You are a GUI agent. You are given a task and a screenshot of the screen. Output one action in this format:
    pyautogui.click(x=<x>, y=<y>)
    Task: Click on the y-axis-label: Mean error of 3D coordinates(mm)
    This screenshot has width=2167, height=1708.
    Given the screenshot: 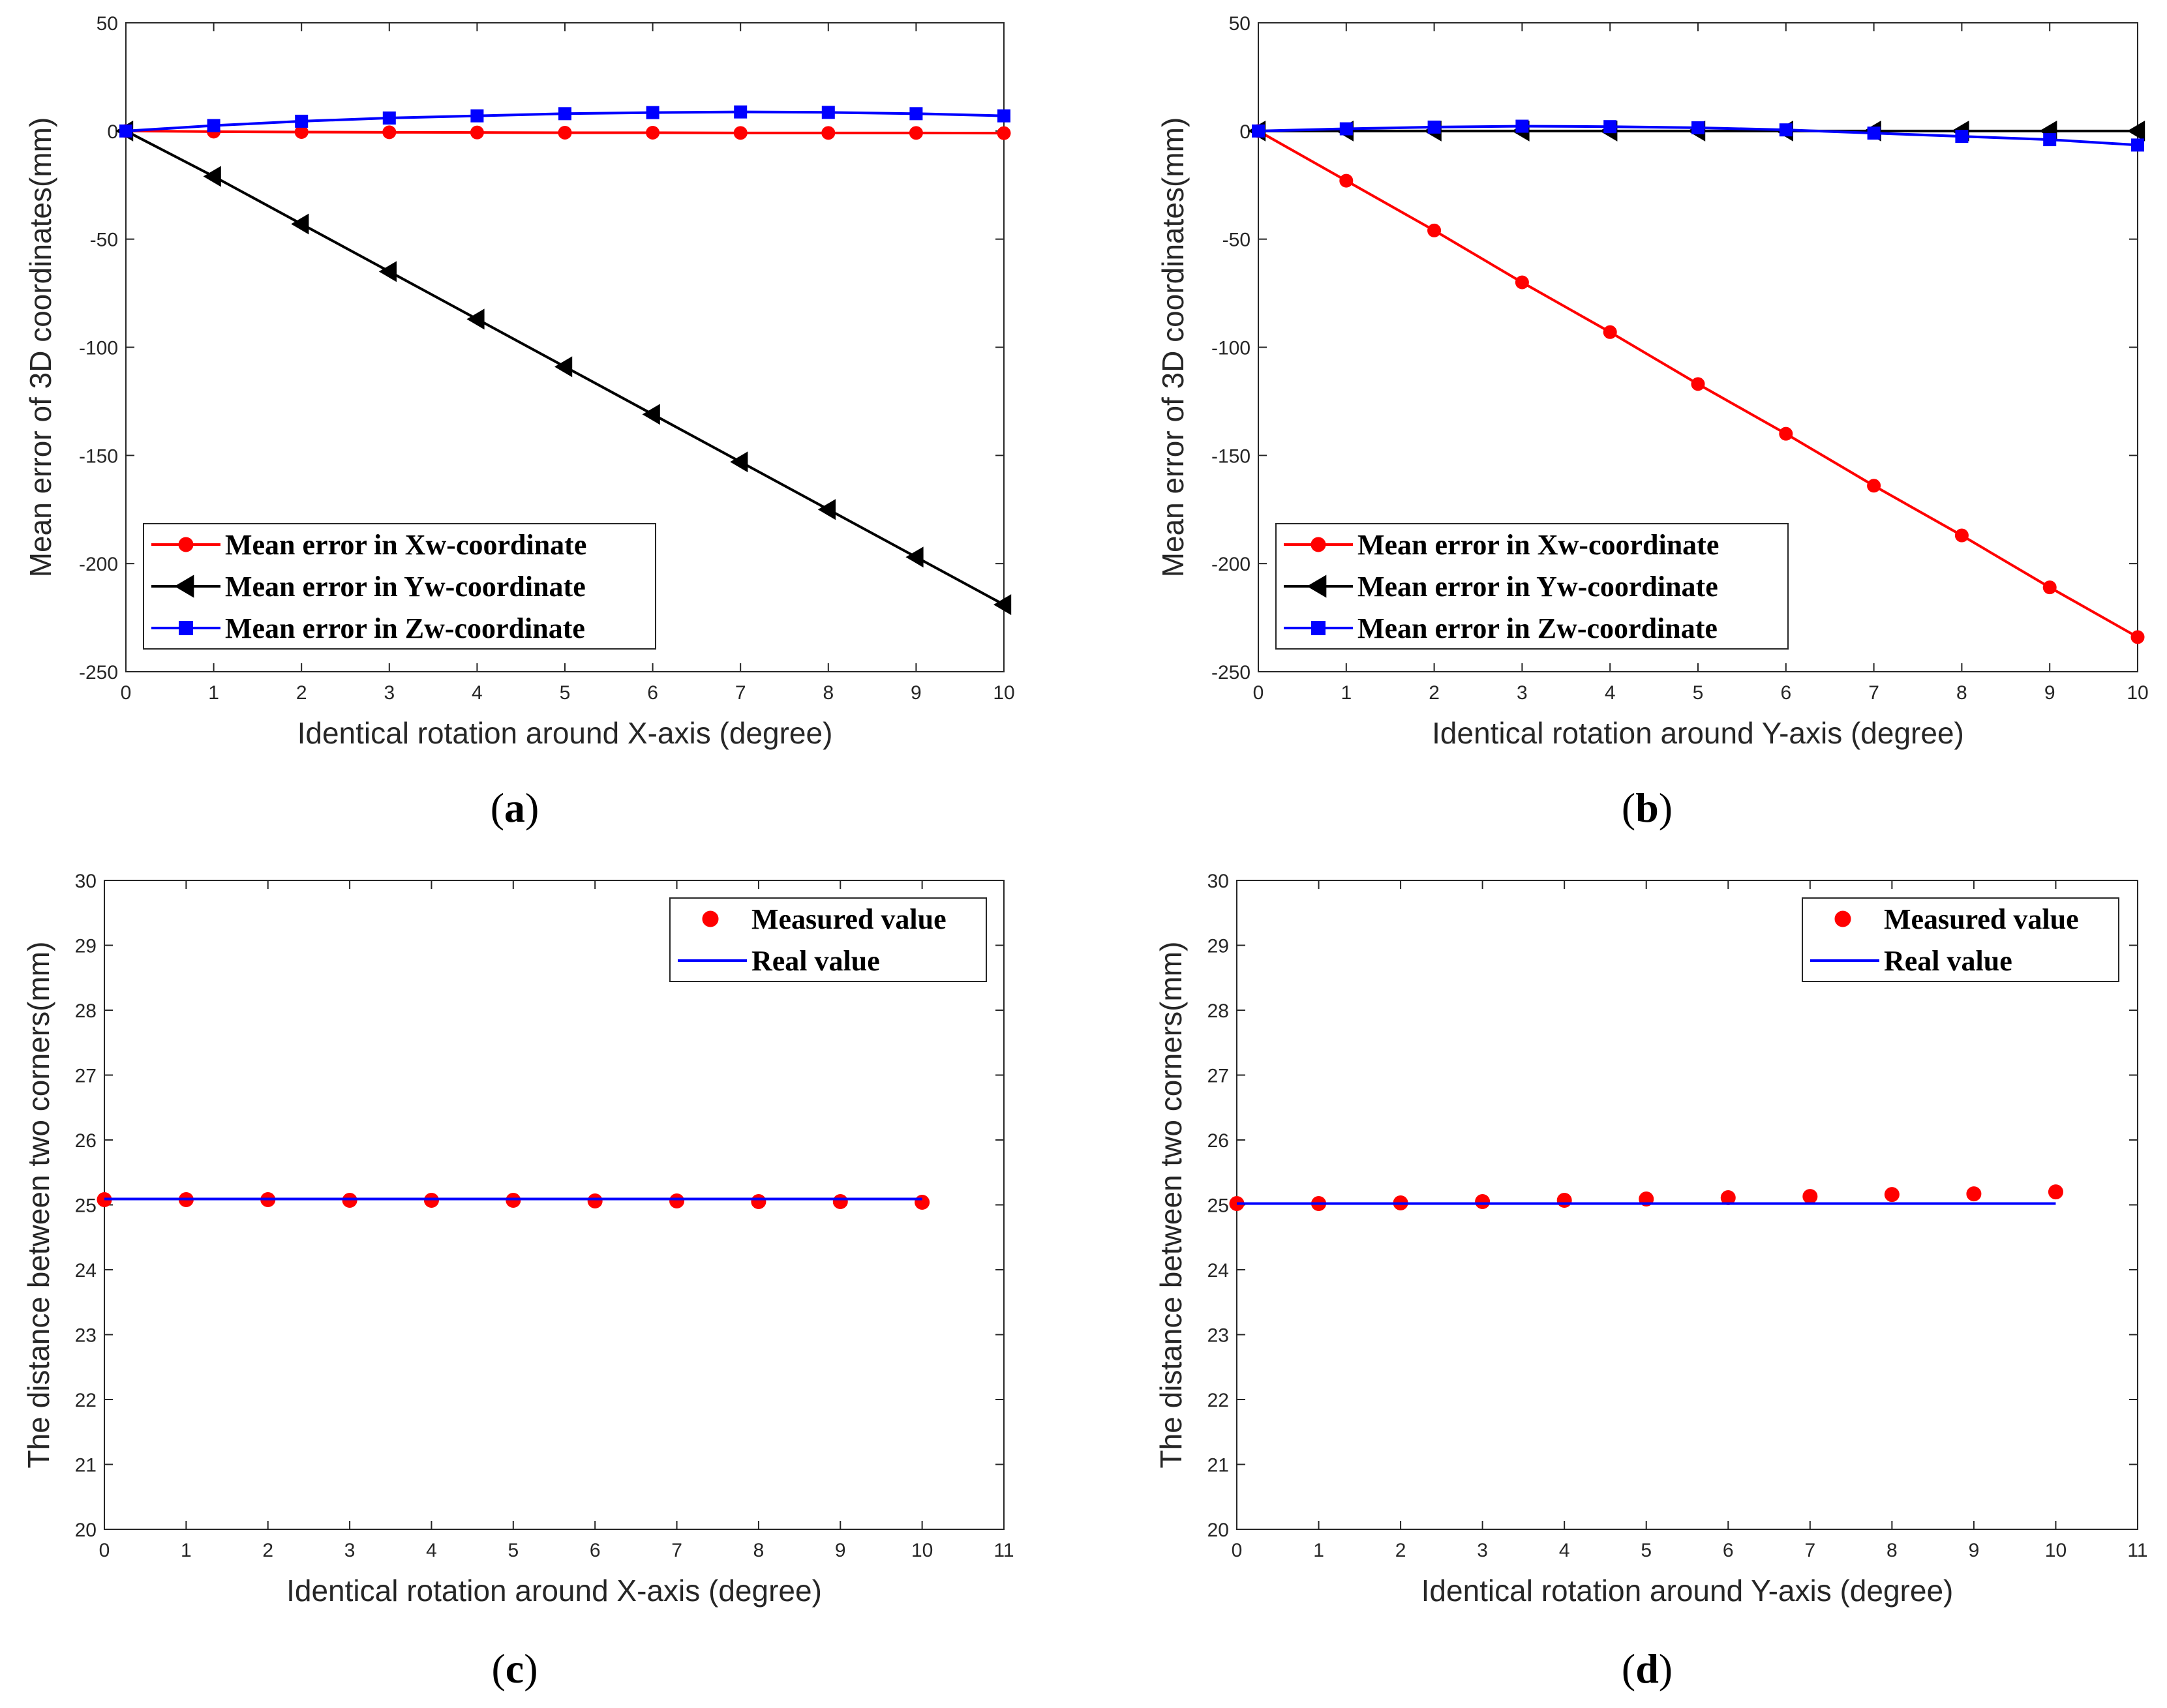 What is the action you would take?
    pyautogui.click(x=40, y=347)
    